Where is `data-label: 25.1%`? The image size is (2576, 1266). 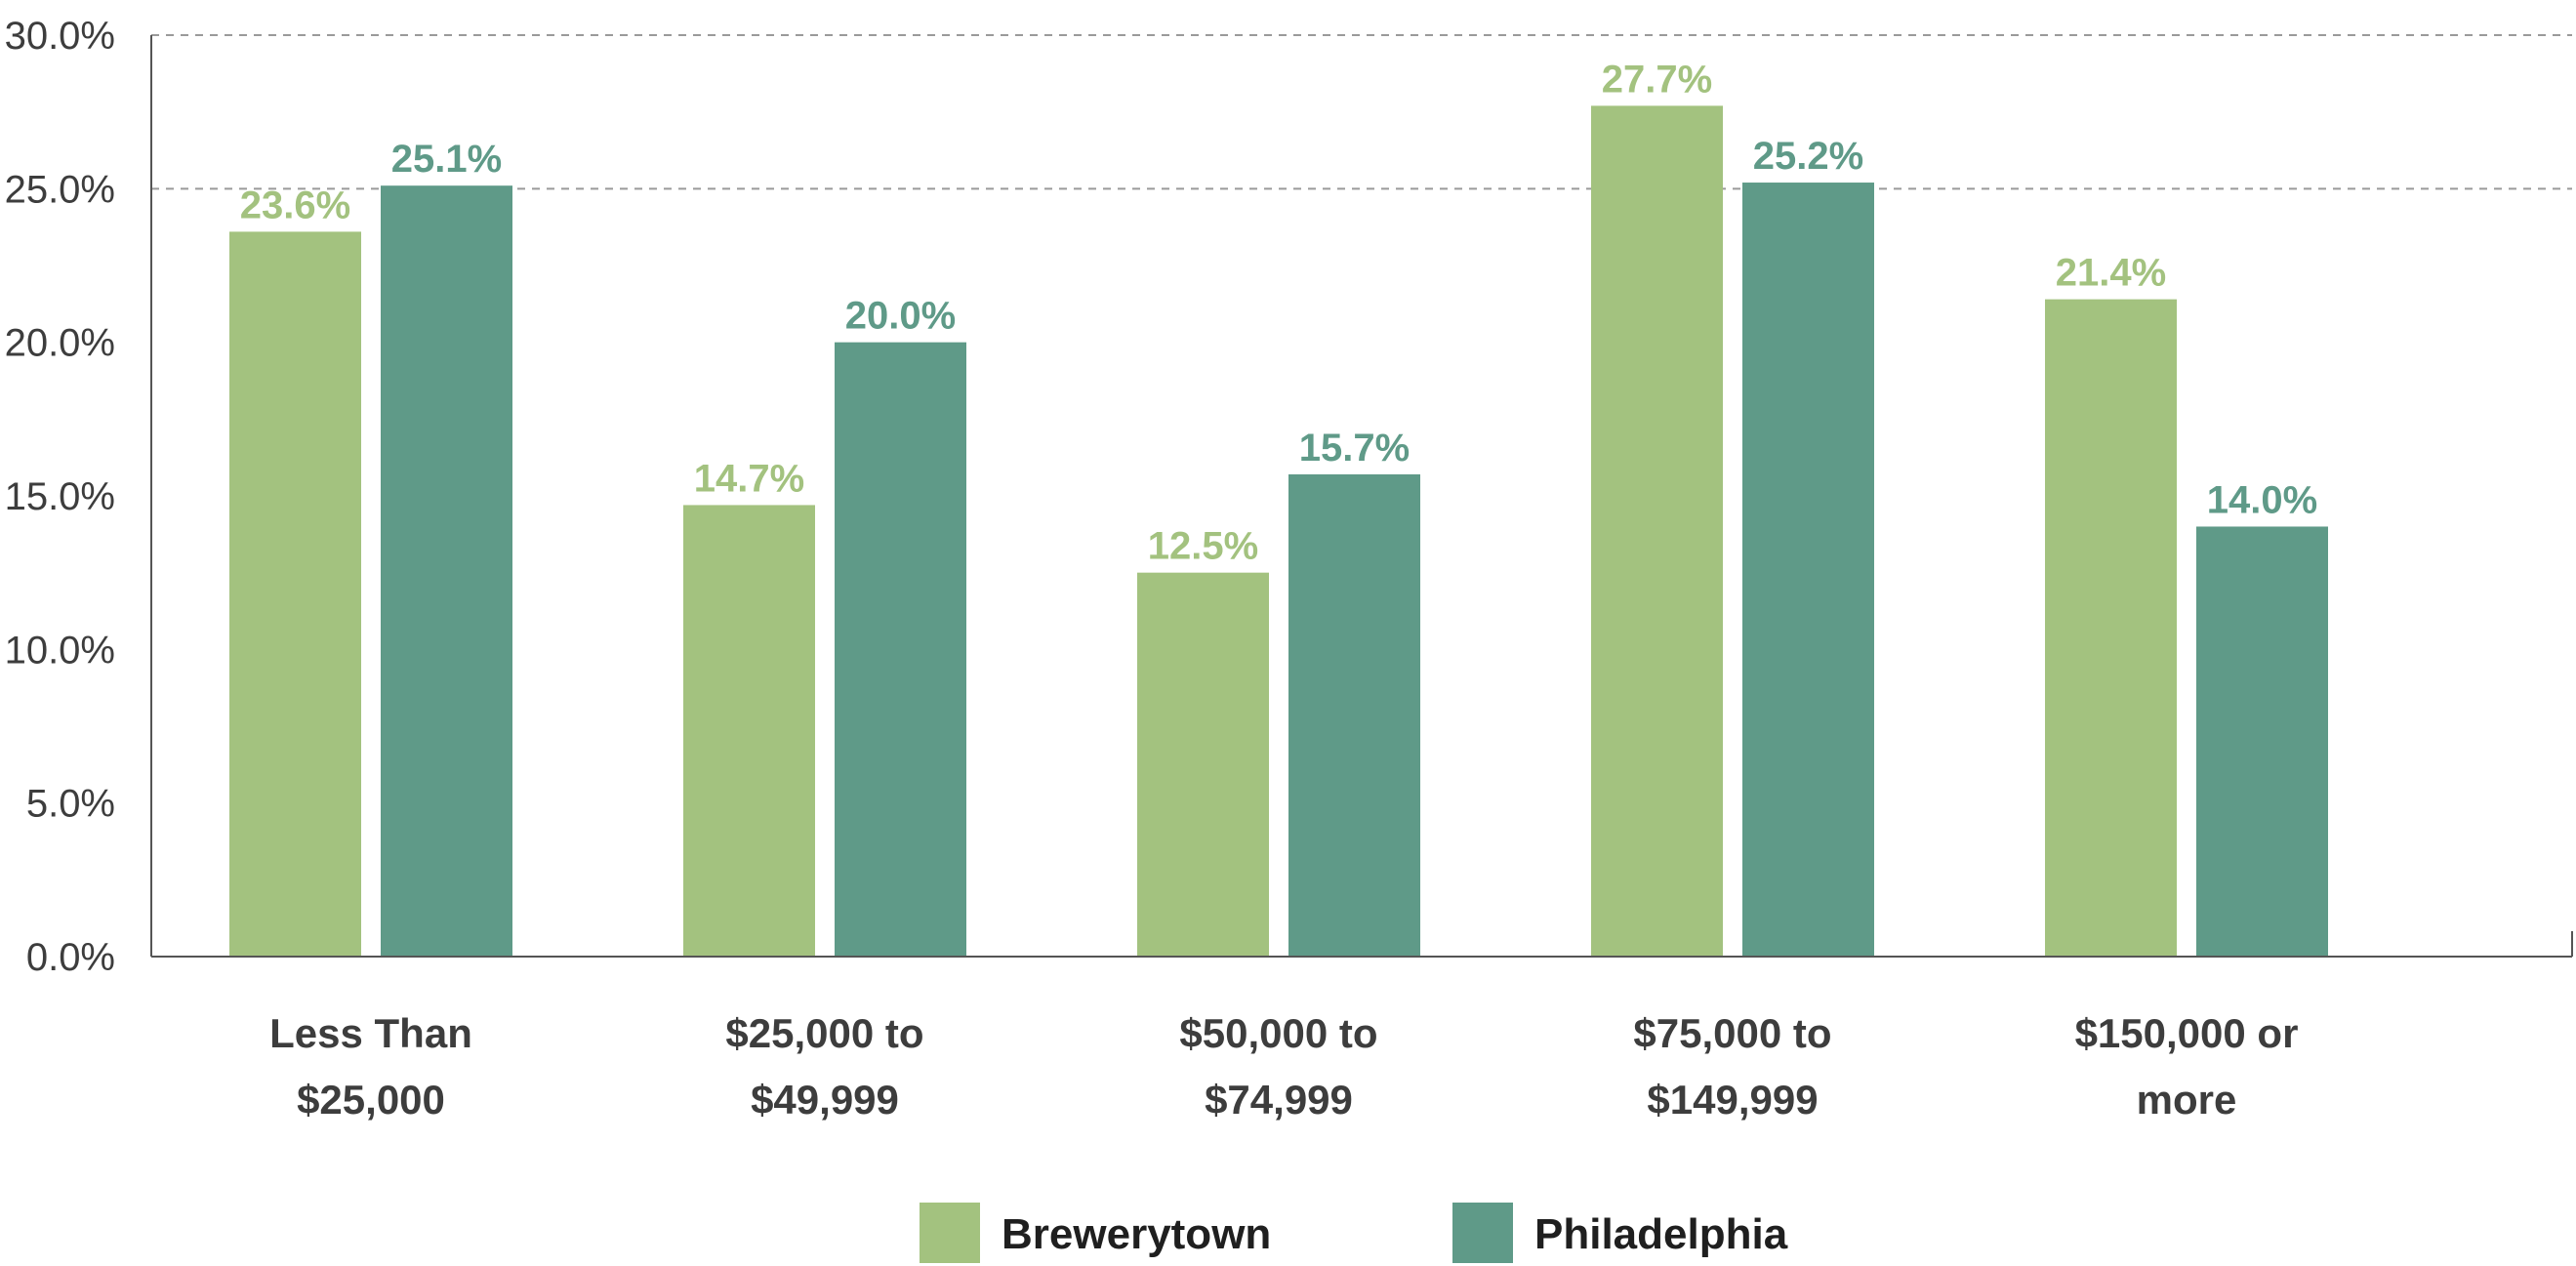 data-label: 25.1% is located at coordinates (446, 159).